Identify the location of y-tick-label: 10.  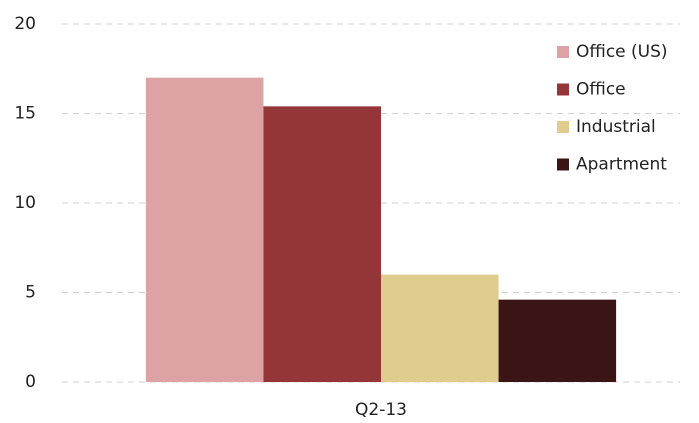
(25, 203).